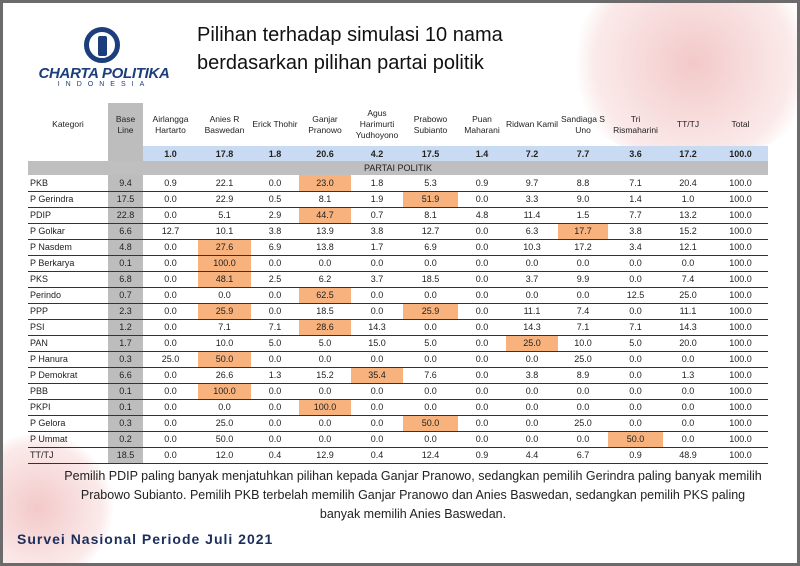  Describe the element at coordinates (688, 183) in the screenshot. I see `value-cell: 20.4` at that location.